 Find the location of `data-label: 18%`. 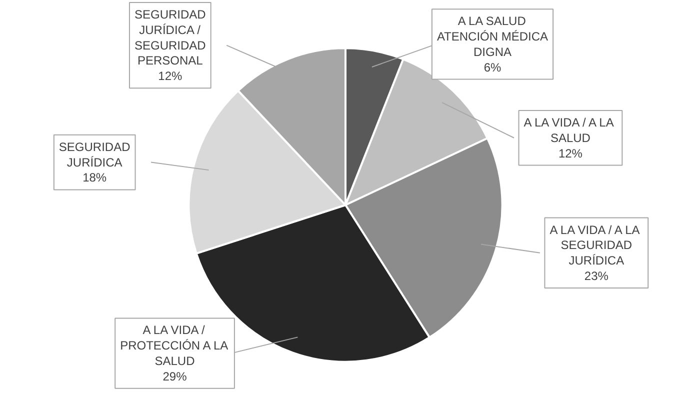

data-label: 18% is located at coordinates (94, 177).